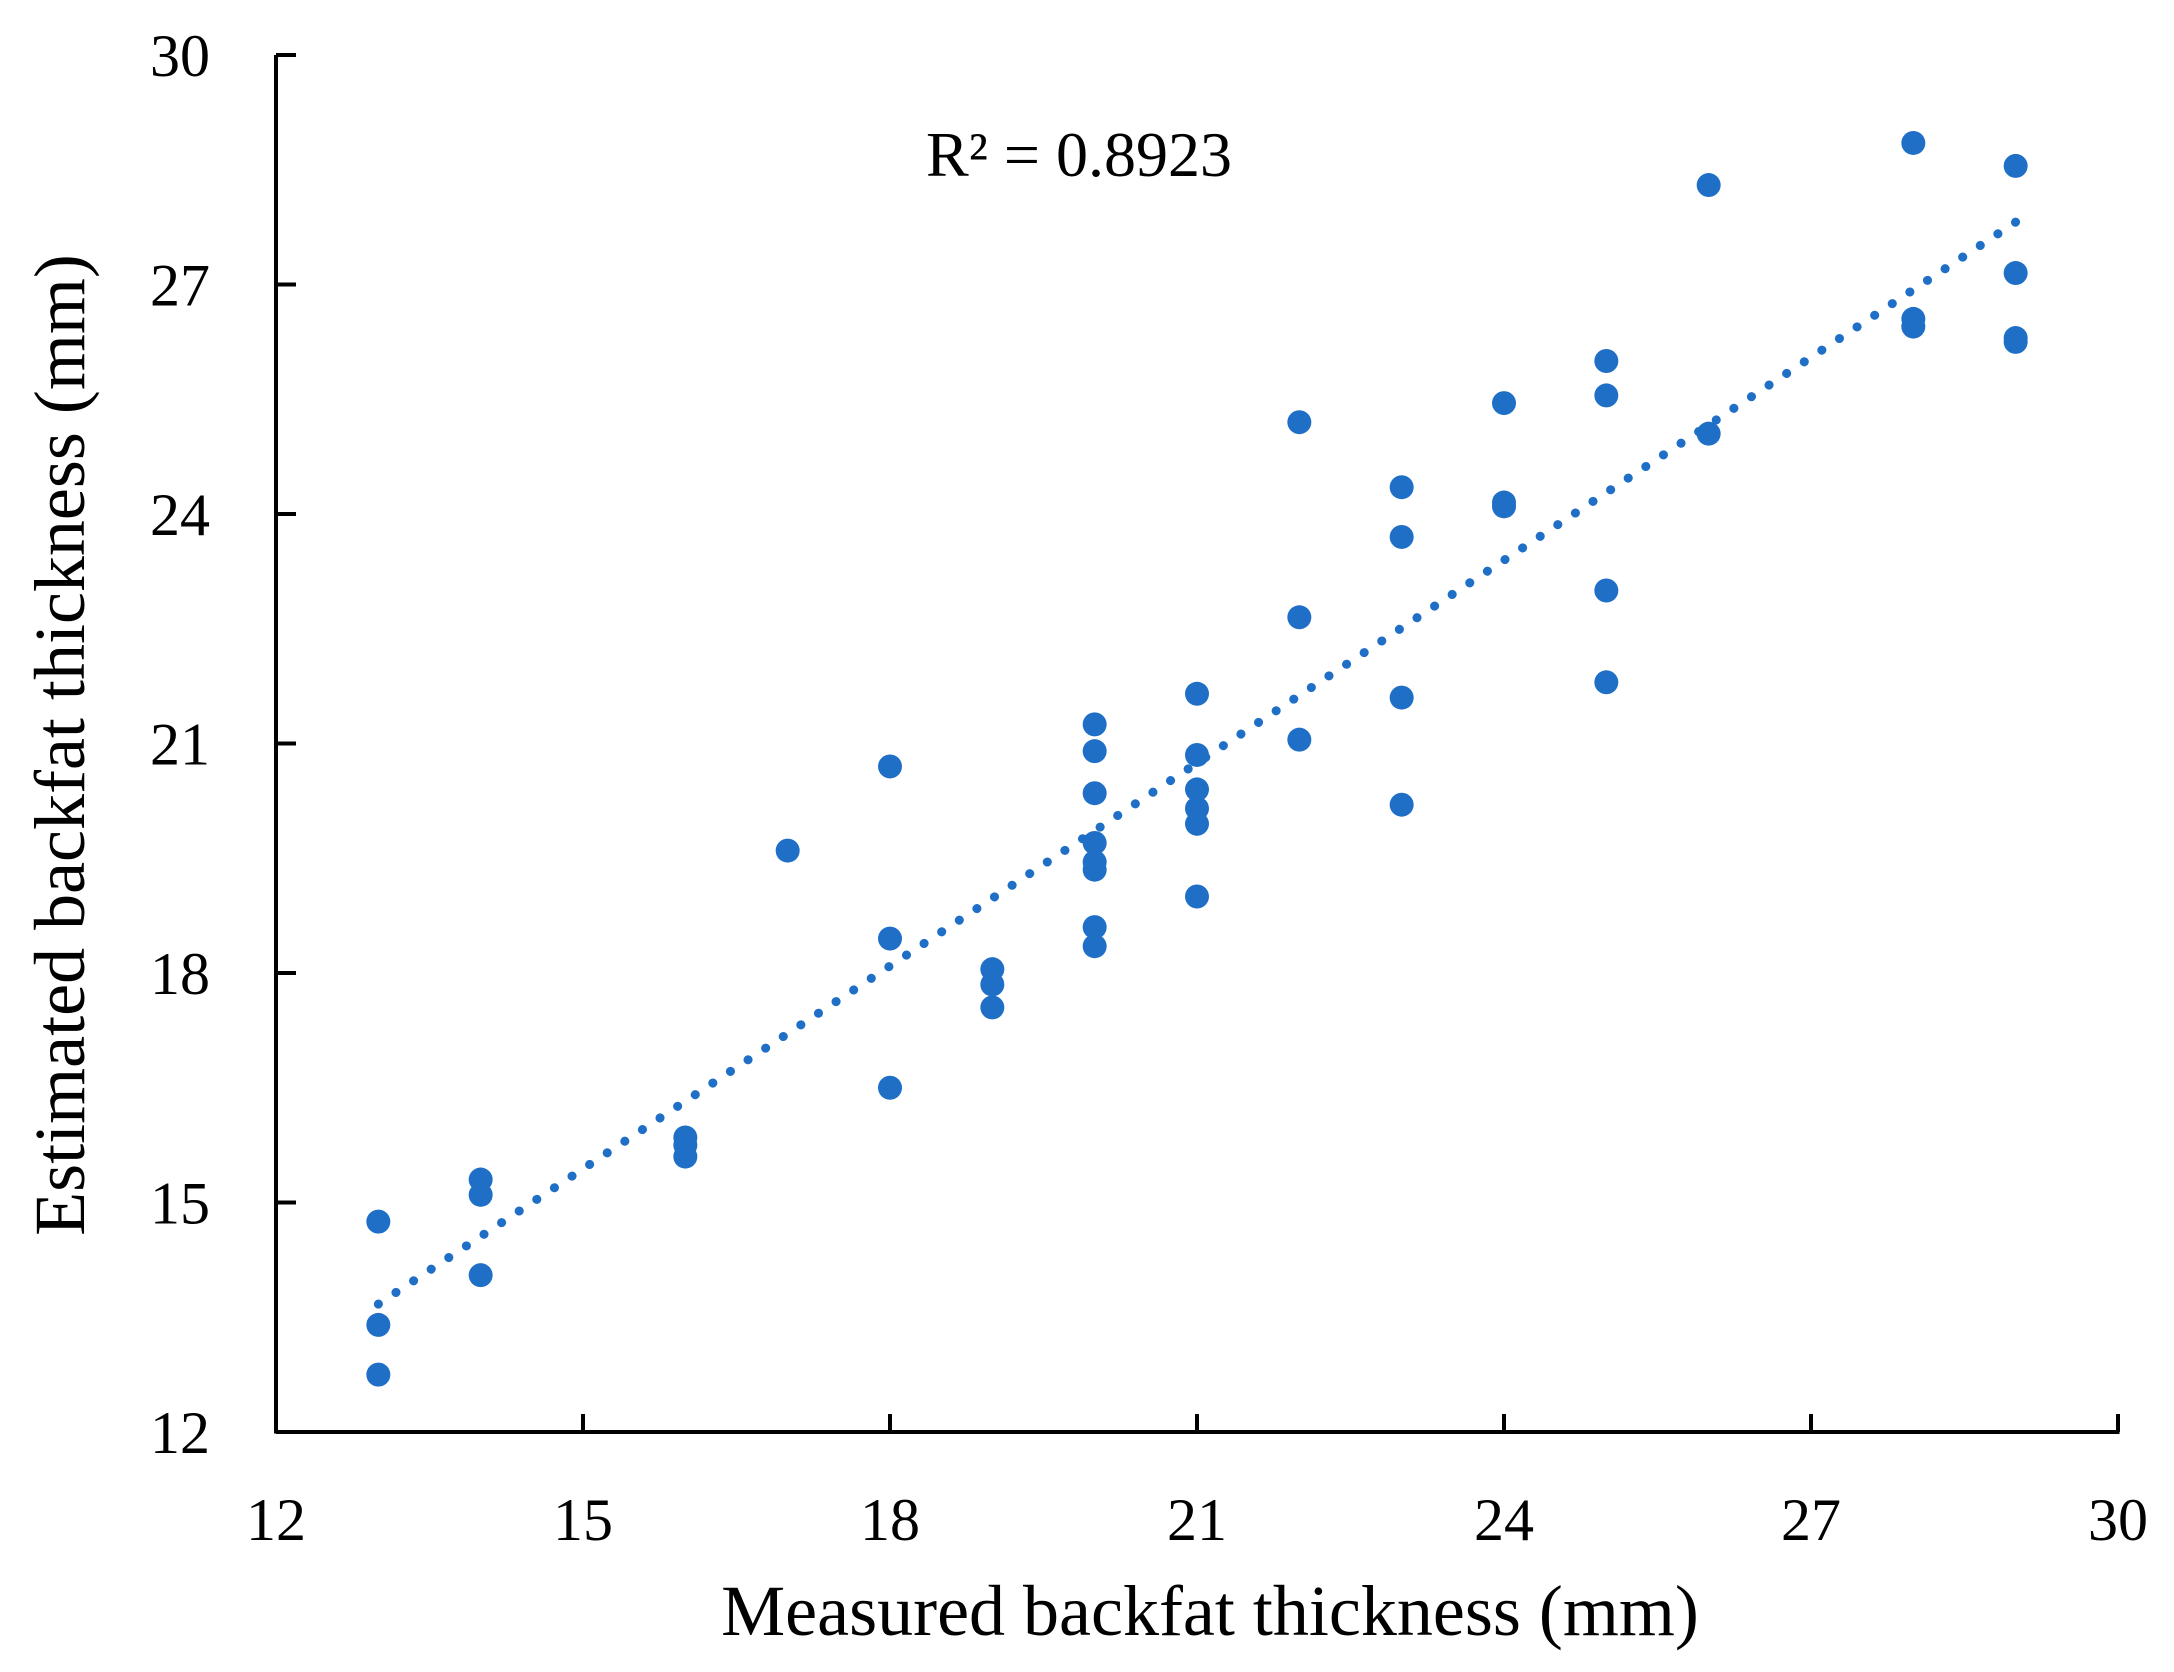 The width and height of the screenshot is (2174, 1672). What do you see at coordinates (1079, 154) in the screenshot?
I see `r-squared-annotation: R² = 0.8923` at bounding box center [1079, 154].